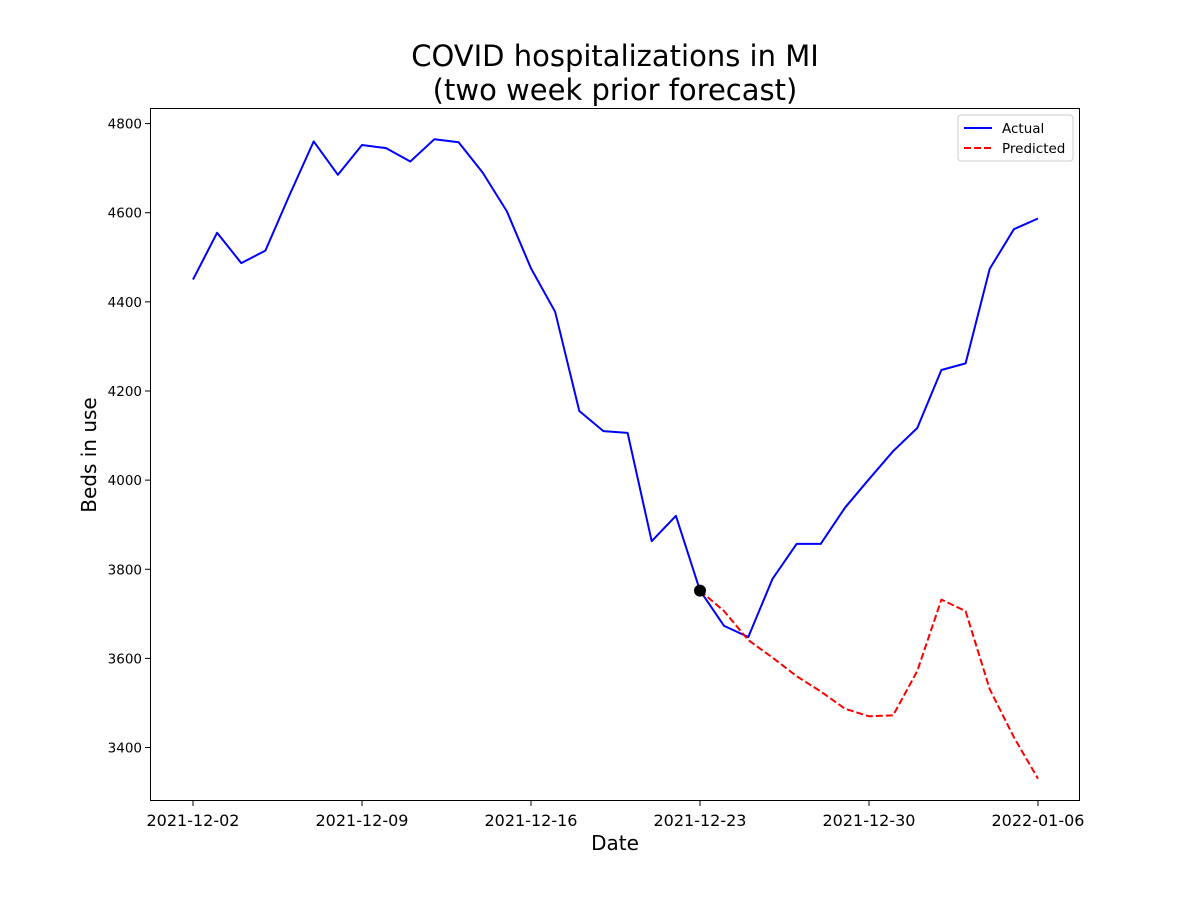  Describe the element at coordinates (869, 820) in the screenshot. I see `x-tick-label: 2021-12-30` at that location.